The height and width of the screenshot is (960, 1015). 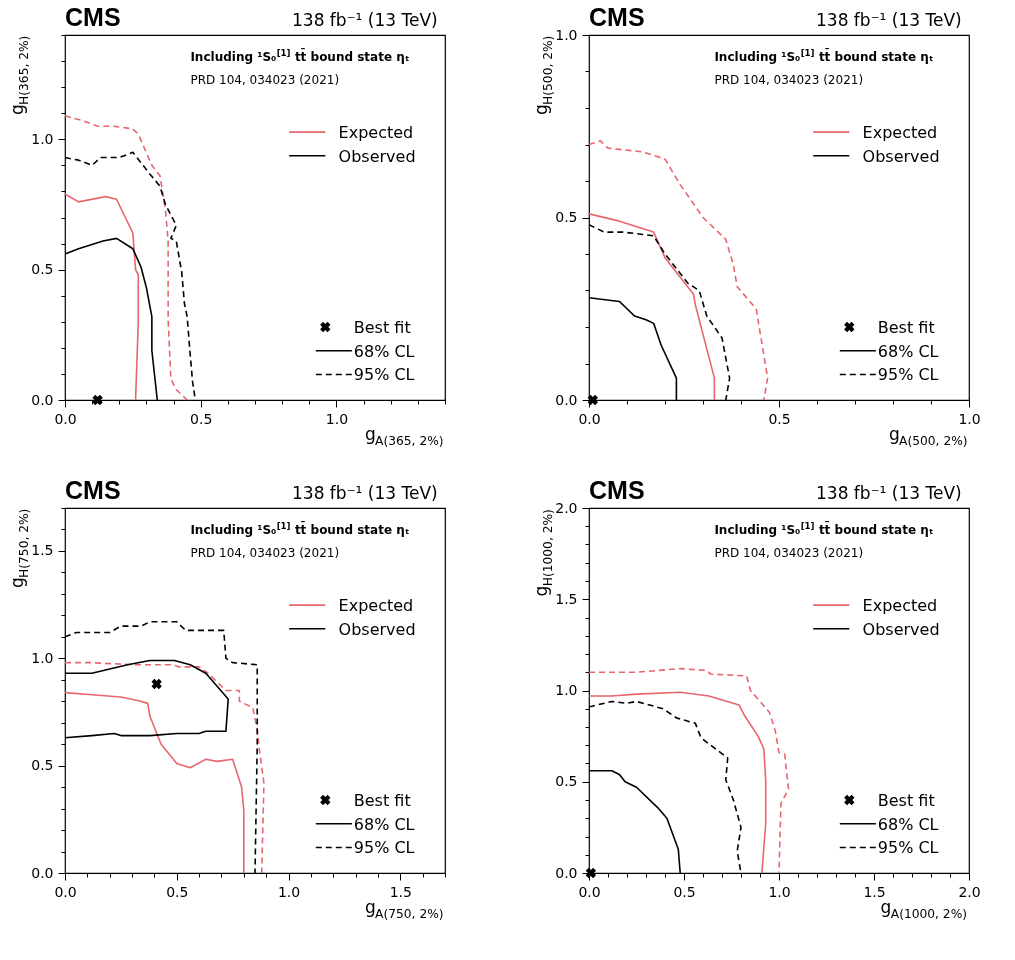 I want to click on y-tick-label: 2.0, so click(x=566, y=507).